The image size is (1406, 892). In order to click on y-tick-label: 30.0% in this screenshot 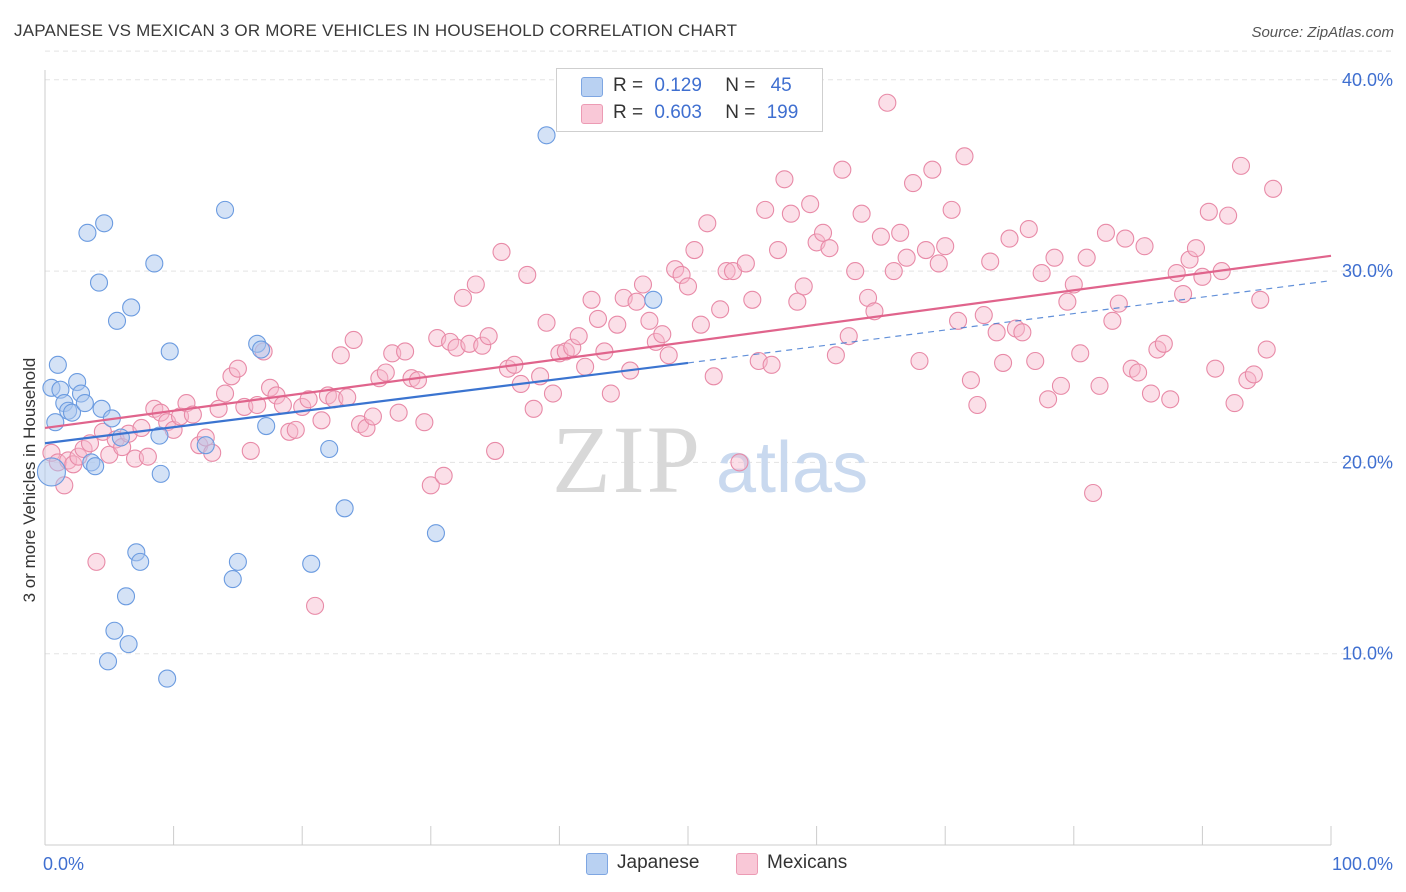, I will do `click(1367, 271)`.